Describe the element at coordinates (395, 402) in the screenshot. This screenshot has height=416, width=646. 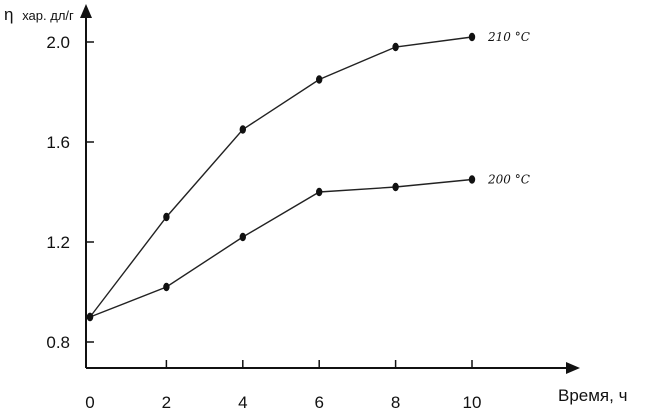
I see `x-tick-label: 8` at that location.